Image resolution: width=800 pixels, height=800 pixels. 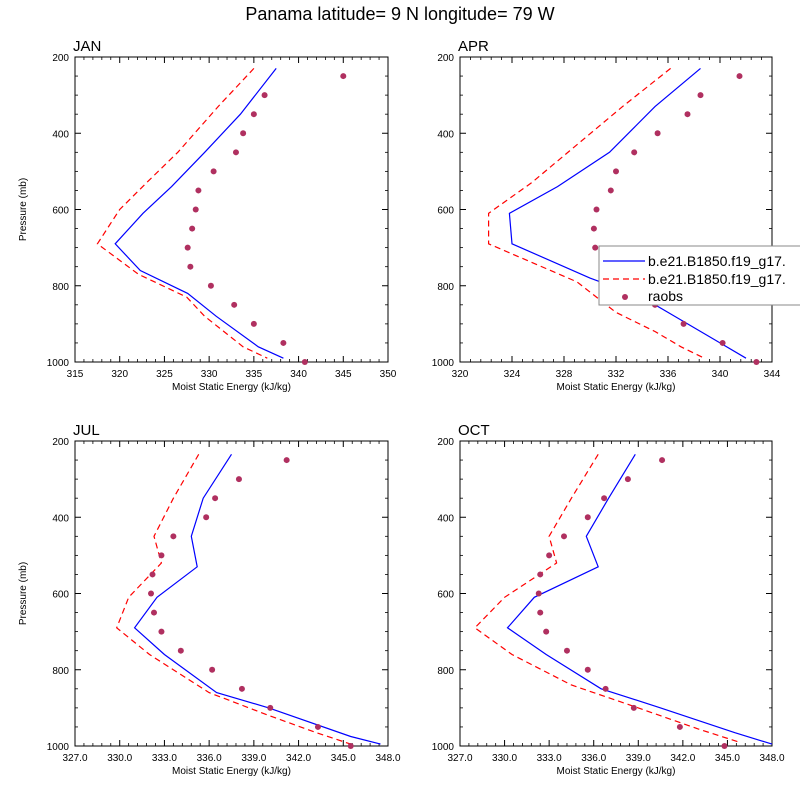 What do you see at coordinates (772, 374) in the screenshot?
I see `x-tick-label: 344` at bounding box center [772, 374].